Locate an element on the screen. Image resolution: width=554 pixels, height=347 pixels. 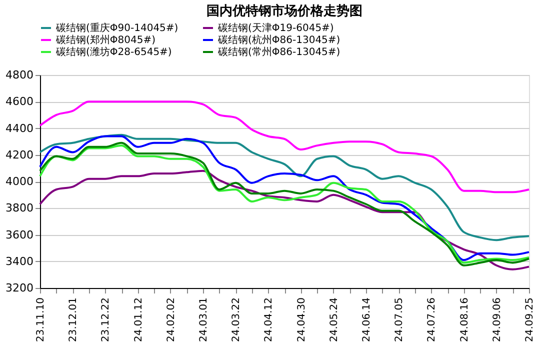
y-tick-label: 3800 is located at coordinates (20, 208).